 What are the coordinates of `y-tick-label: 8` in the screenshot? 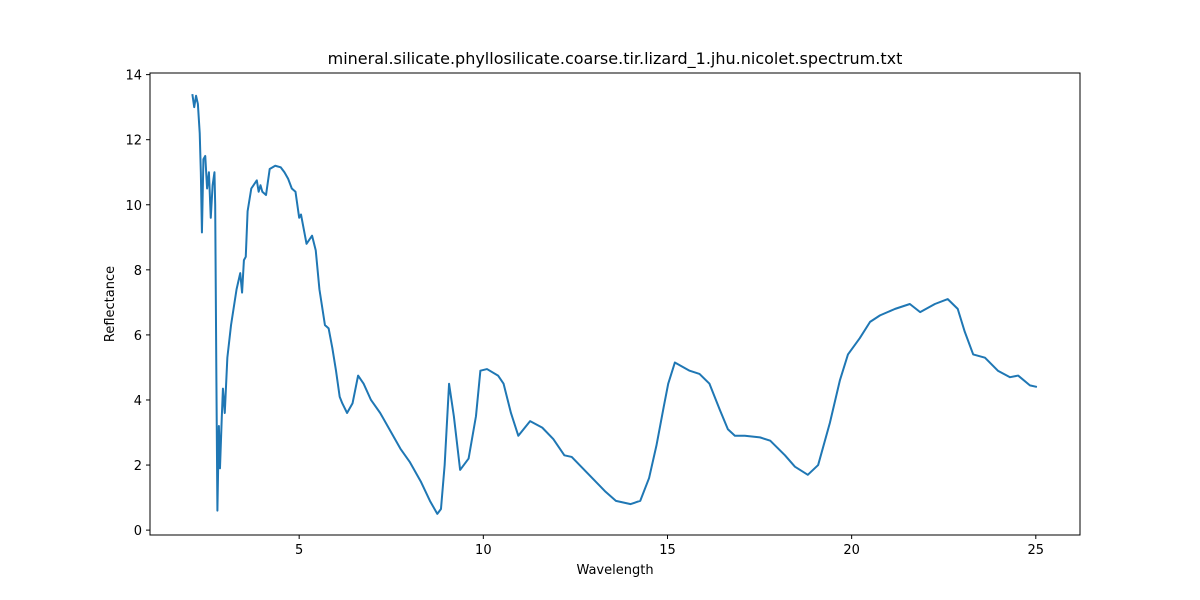 It's located at (138, 271).